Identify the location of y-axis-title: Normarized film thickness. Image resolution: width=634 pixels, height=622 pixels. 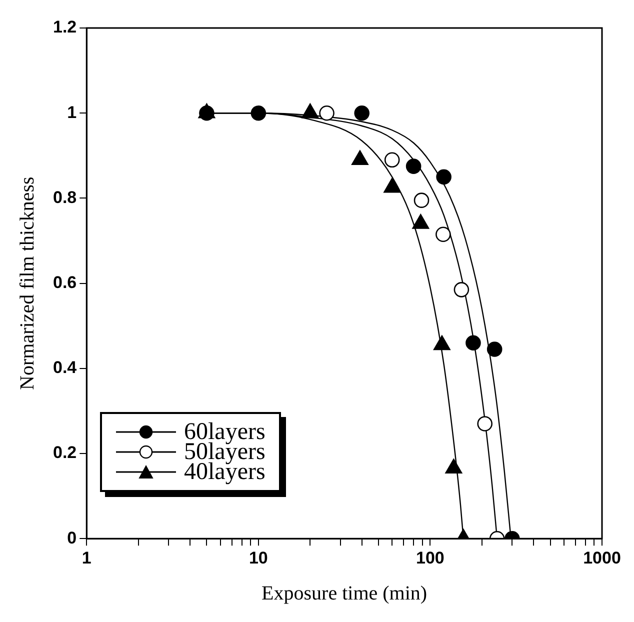
(27, 283).